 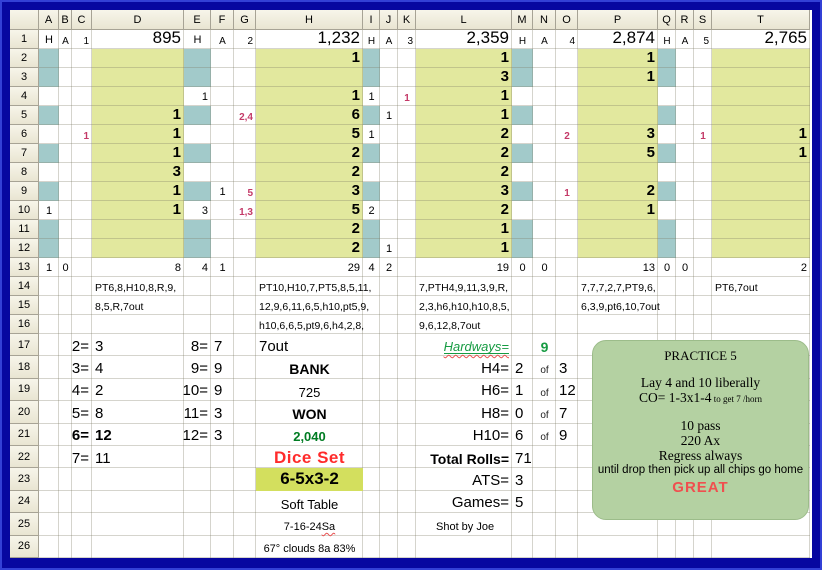 What do you see at coordinates (119, 306) in the screenshot?
I see `cell-D15: 8,5,R,7out` at bounding box center [119, 306].